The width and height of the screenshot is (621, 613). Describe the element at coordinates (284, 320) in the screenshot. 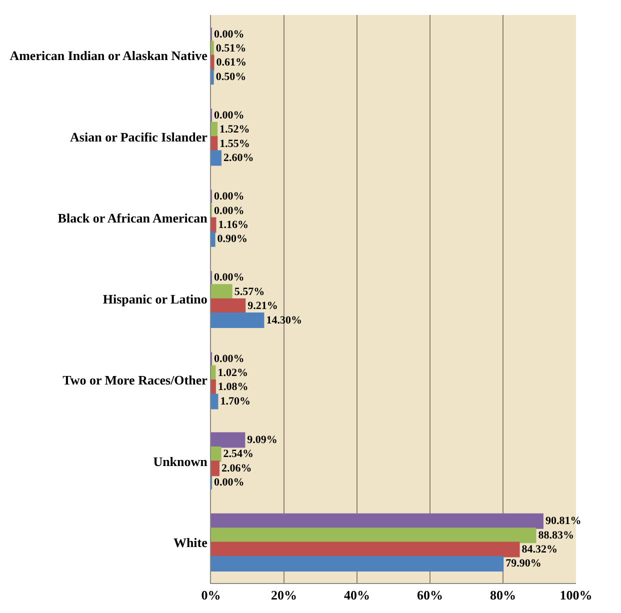

I see `data-label: 14.30%` at that location.